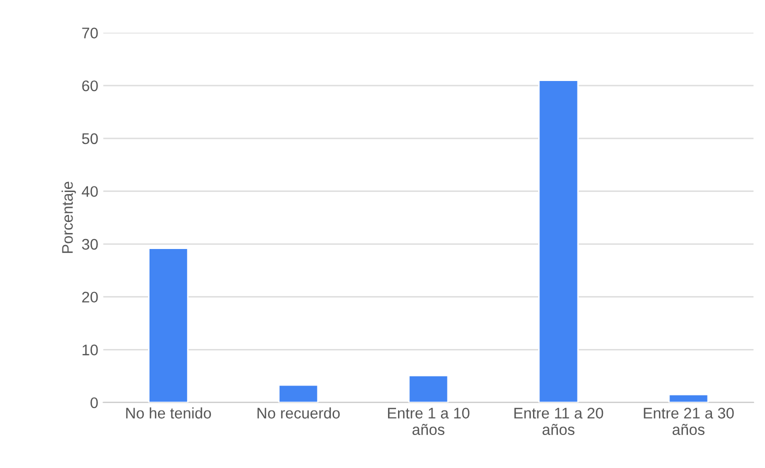 This screenshot has height=468, width=765. I want to click on y-tick-label: 40, so click(90, 191).